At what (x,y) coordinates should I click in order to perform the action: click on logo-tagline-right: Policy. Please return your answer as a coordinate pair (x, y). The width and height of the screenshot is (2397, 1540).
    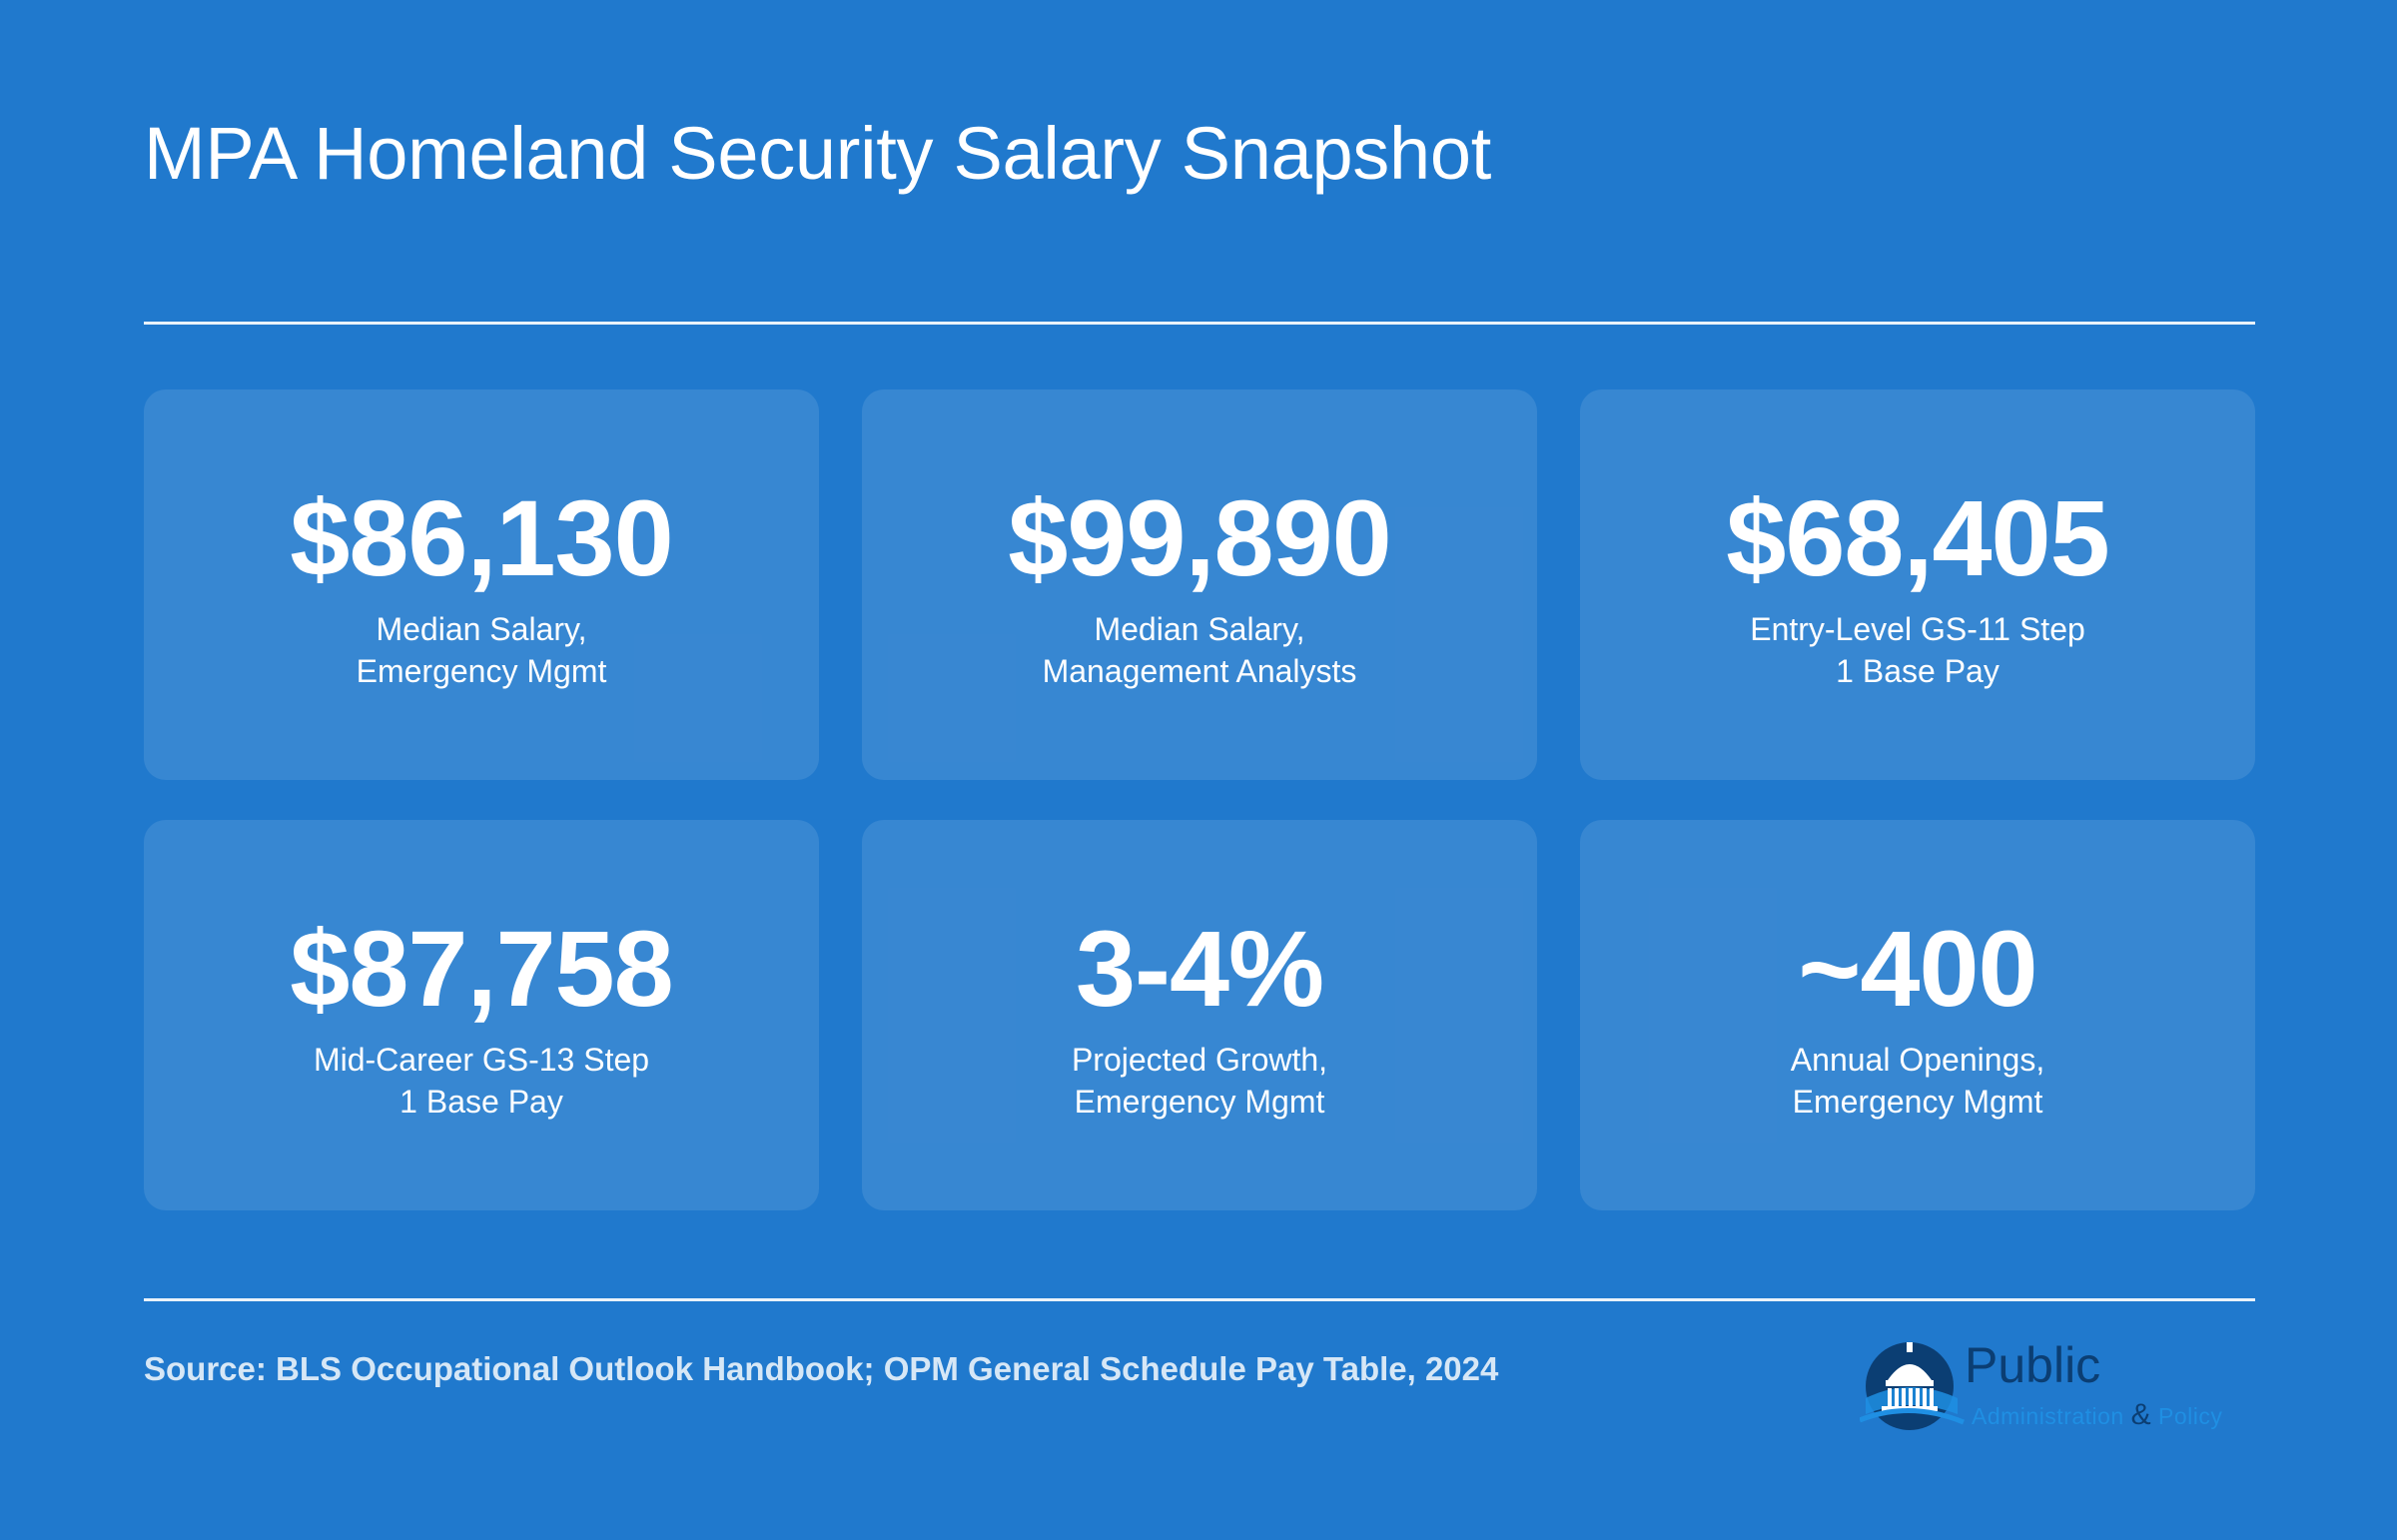
    Looking at the image, I should click on (2191, 1416).